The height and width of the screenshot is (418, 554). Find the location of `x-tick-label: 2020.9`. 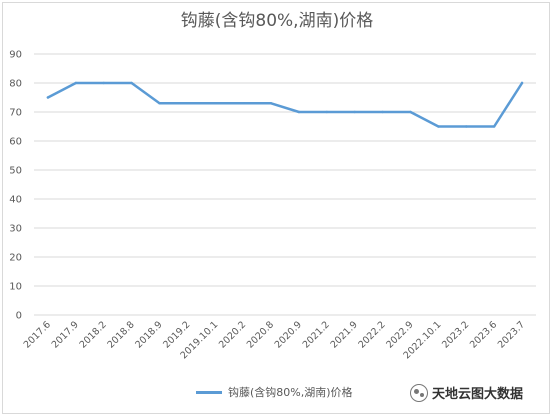

x-tick-label: 2020.9 is located at coordinates (288, 334).